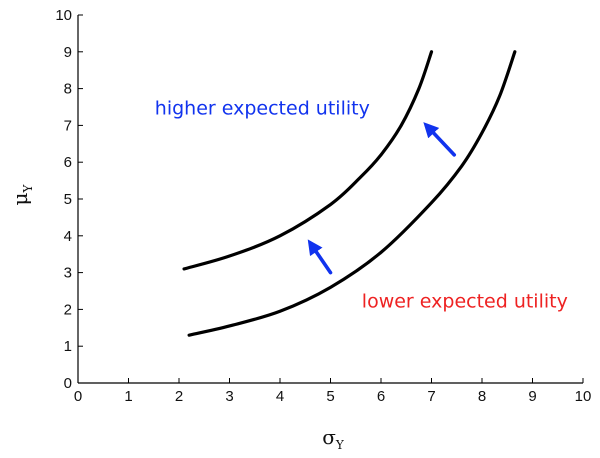 The image size is (600, 458). Describe the element at coordinates (78, 396) in the screenshot. I see `x-tick-label: 0` at that location.